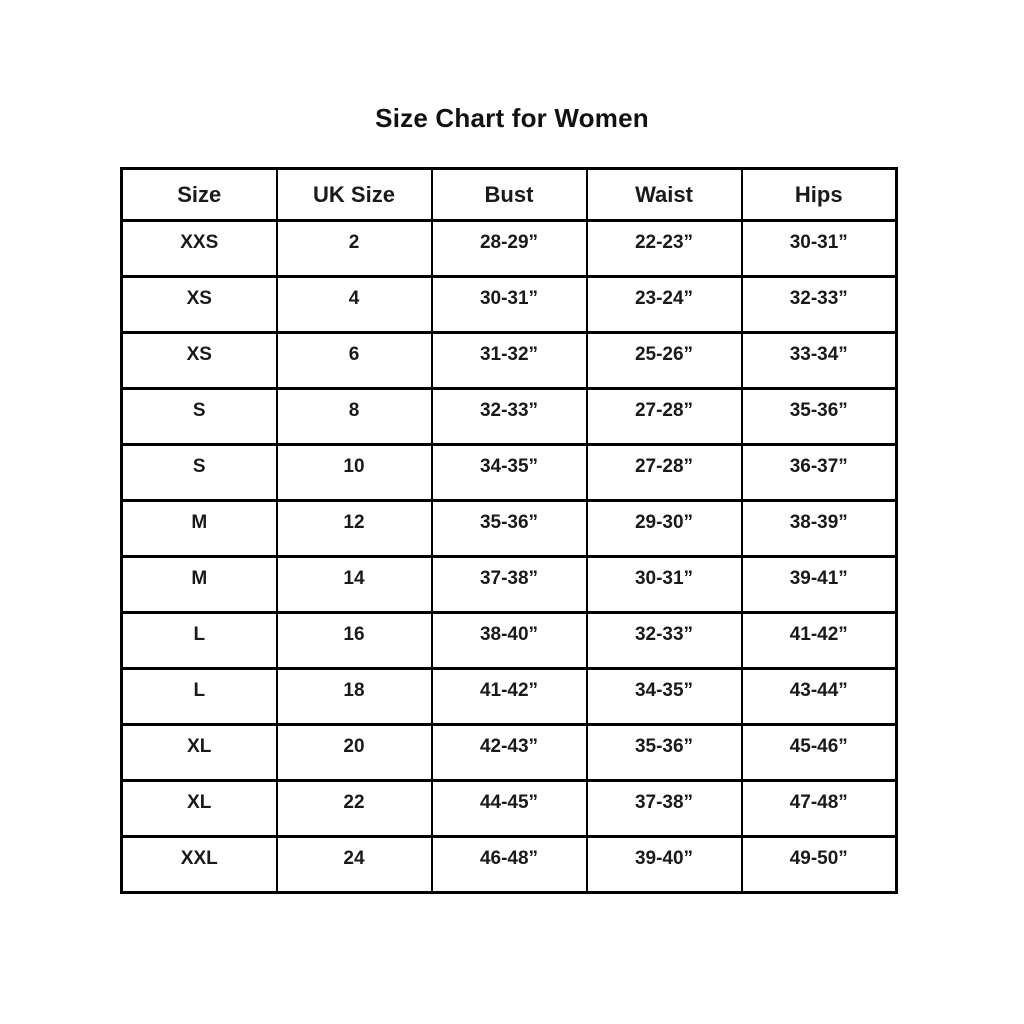 The height and width of the screenshot is (1024, 1024). I want to click on table-cell: 46-48”, so click(509, 864).